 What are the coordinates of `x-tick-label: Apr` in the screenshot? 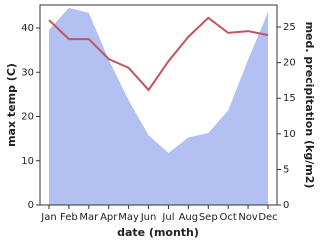 It's located at (109, 217).